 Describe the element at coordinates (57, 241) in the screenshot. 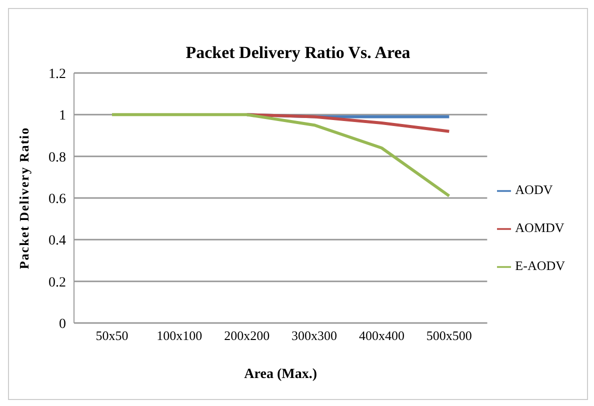

I see `y-tick-label: 0.4` at that location.